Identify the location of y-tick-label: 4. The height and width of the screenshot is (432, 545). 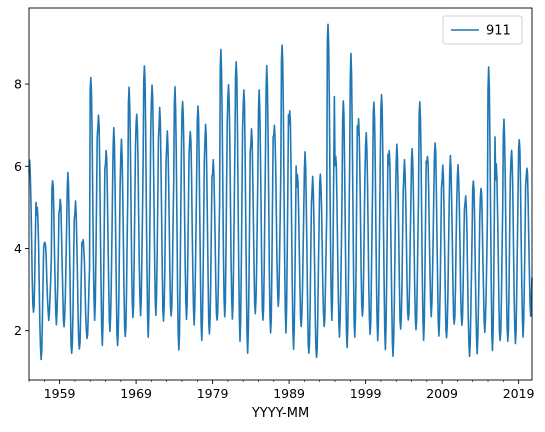
(18, 248).